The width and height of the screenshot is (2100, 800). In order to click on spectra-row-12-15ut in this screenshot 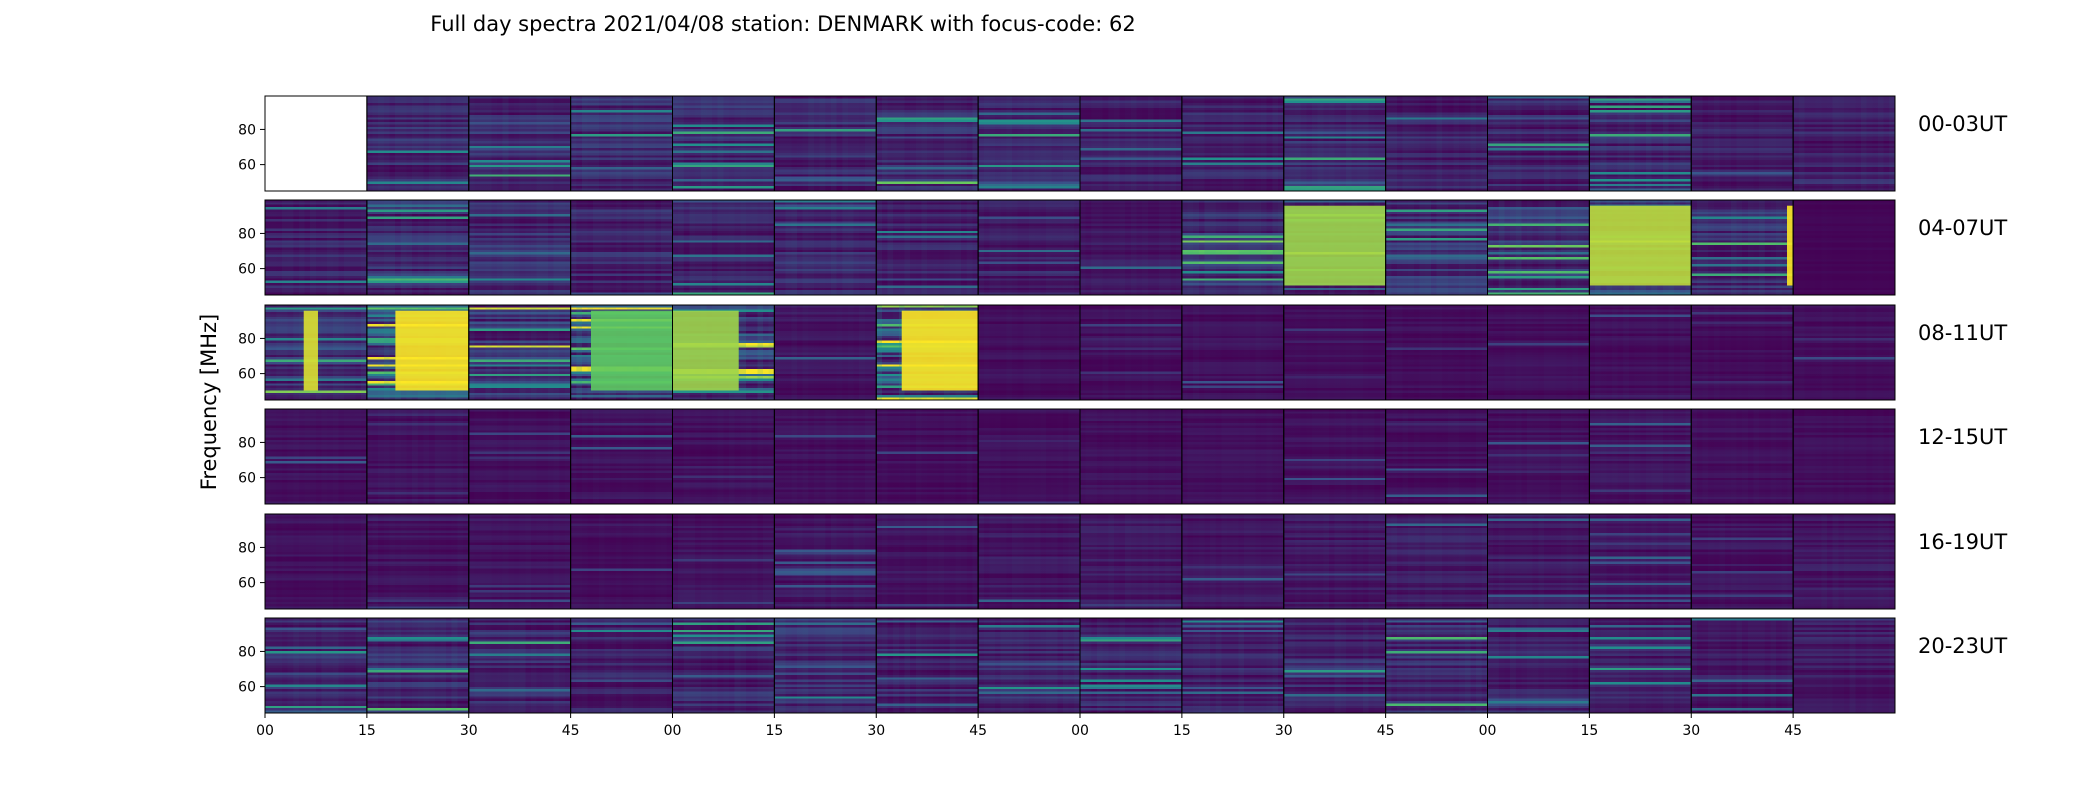, I will do `click(1080, 456)`.